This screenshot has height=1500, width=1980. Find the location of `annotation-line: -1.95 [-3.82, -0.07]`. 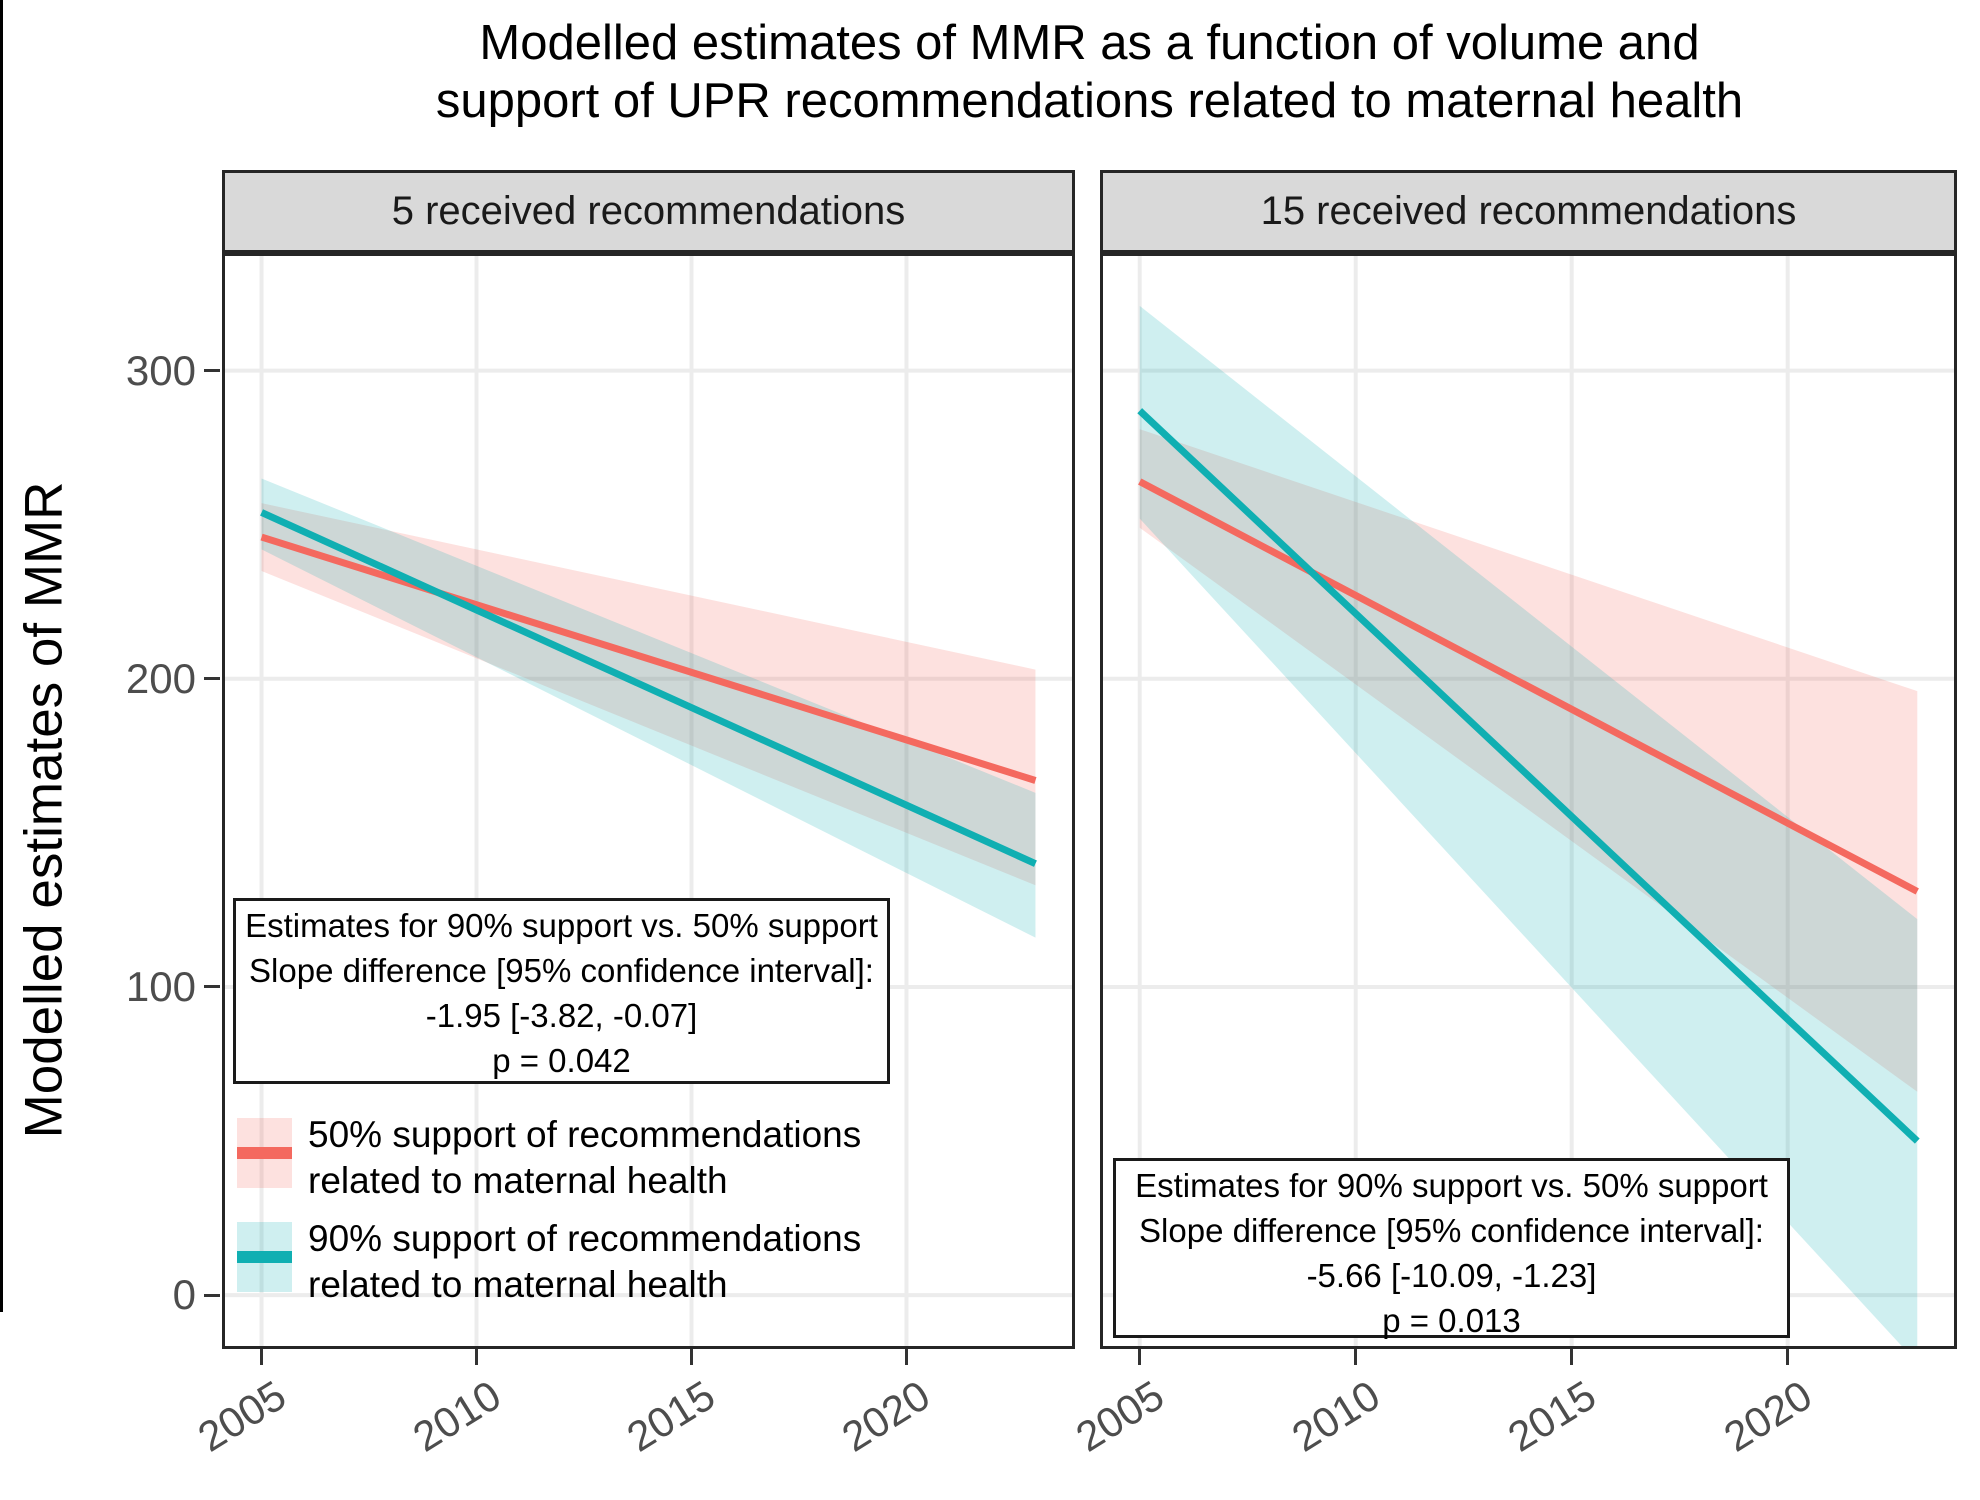

annotation-line: -1.95 [-3.82, -0.07] is located at coordinates (561, 1015).